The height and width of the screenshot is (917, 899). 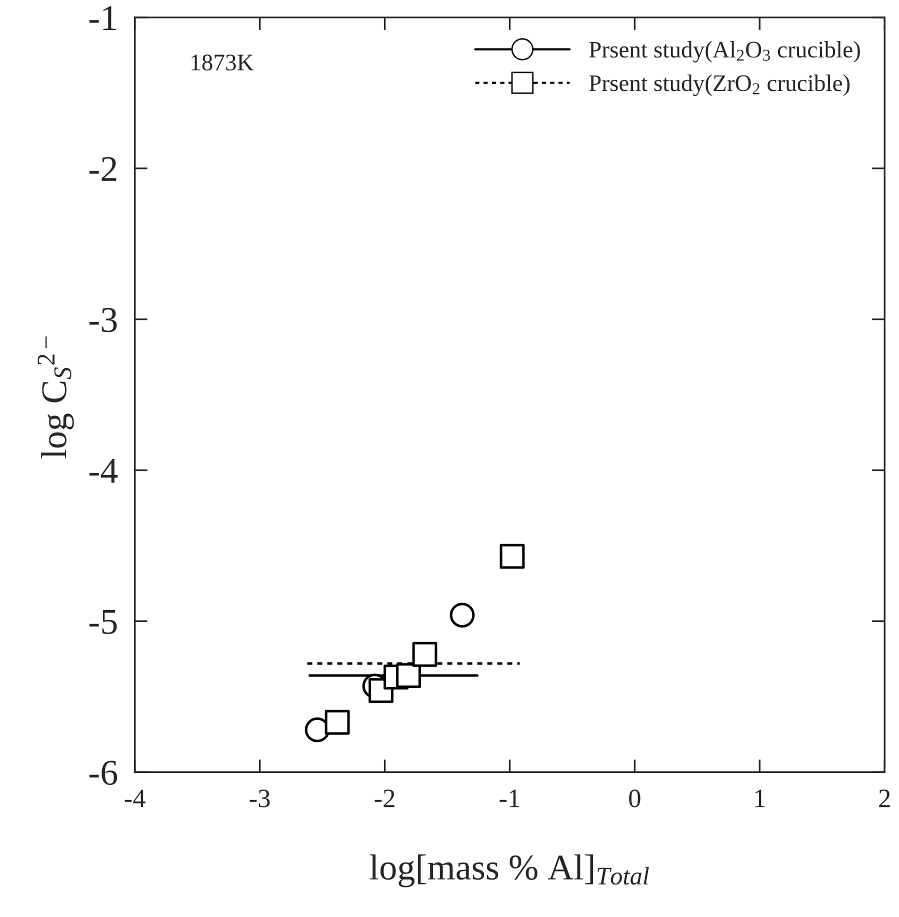 What do you see at coordinates (56, 397) in the screenshot?
I see `y-axis-title: log C$_{S}$$^{2−}$` at bounding box center [56, 397].